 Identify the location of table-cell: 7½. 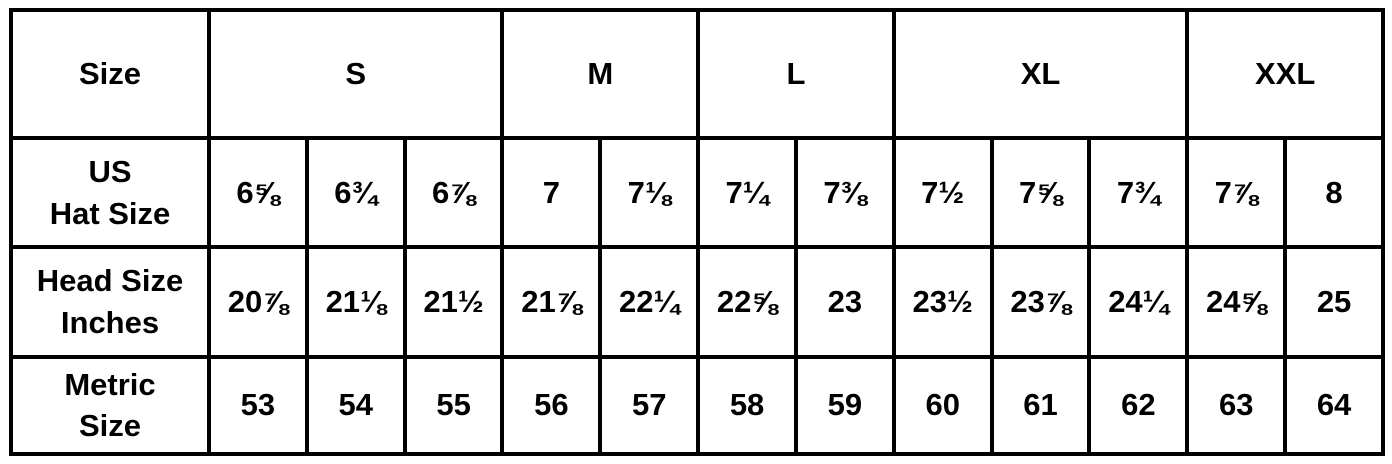
(942, 192).